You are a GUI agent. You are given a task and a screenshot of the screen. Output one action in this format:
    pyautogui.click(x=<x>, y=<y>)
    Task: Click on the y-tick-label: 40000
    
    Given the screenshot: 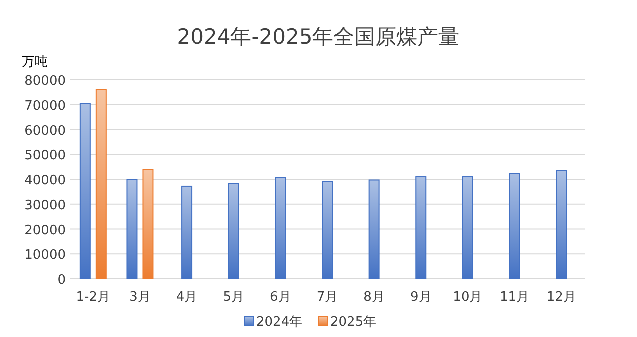 What is the action you would take?
    pyautogui.click(x=45, y=181)
    